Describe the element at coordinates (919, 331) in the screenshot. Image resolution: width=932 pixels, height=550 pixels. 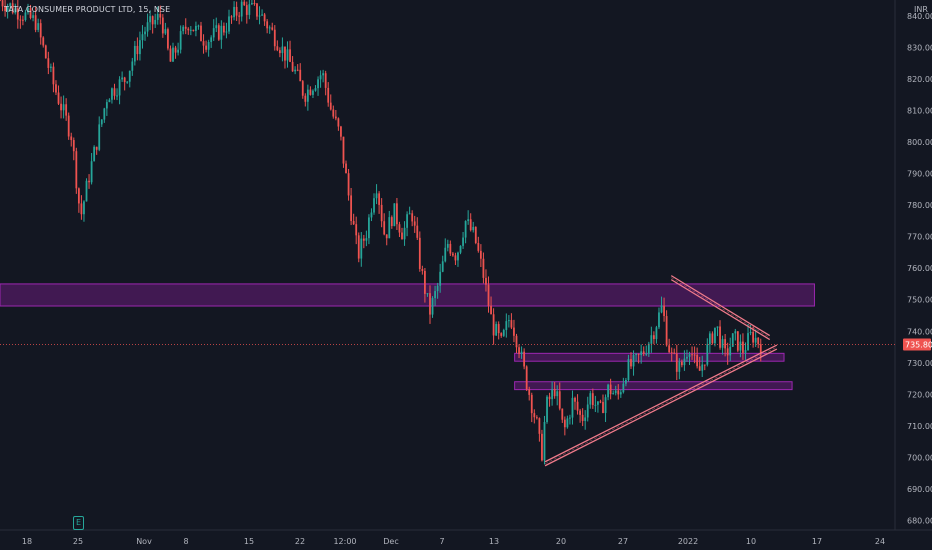
I see `y-tick-label: 740.00` at that location.